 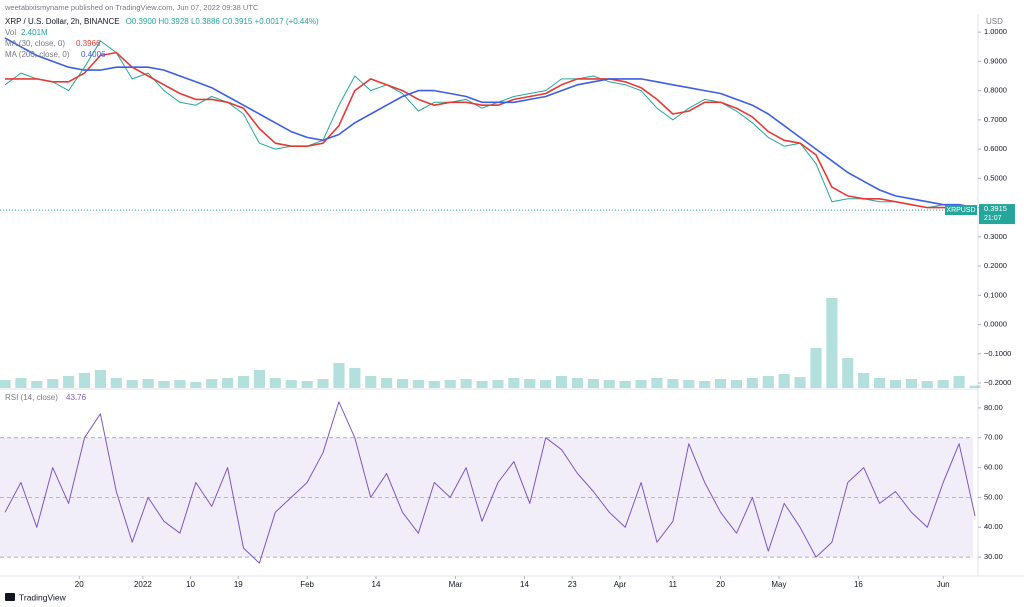 I want to click on legend-name: MA (200, close, 0), so click(x=37, y=54).